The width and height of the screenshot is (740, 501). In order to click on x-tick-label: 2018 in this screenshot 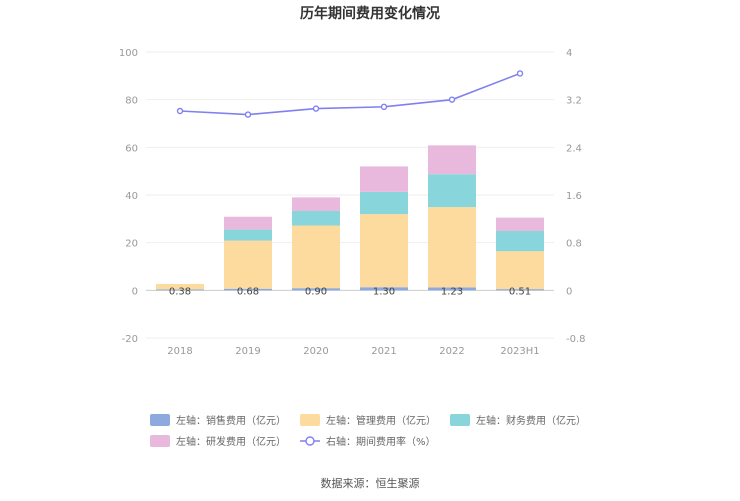, I will do `click(179, 351)`.